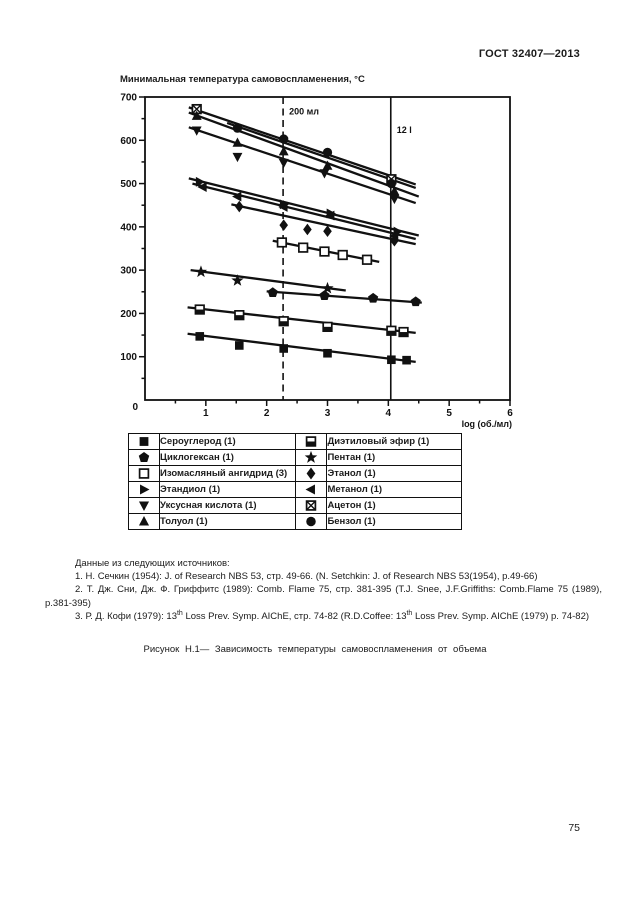  Describe the element at coordinates (487, 424) in the screenshot. I see `svg-text: log (об./мл)` at that location.